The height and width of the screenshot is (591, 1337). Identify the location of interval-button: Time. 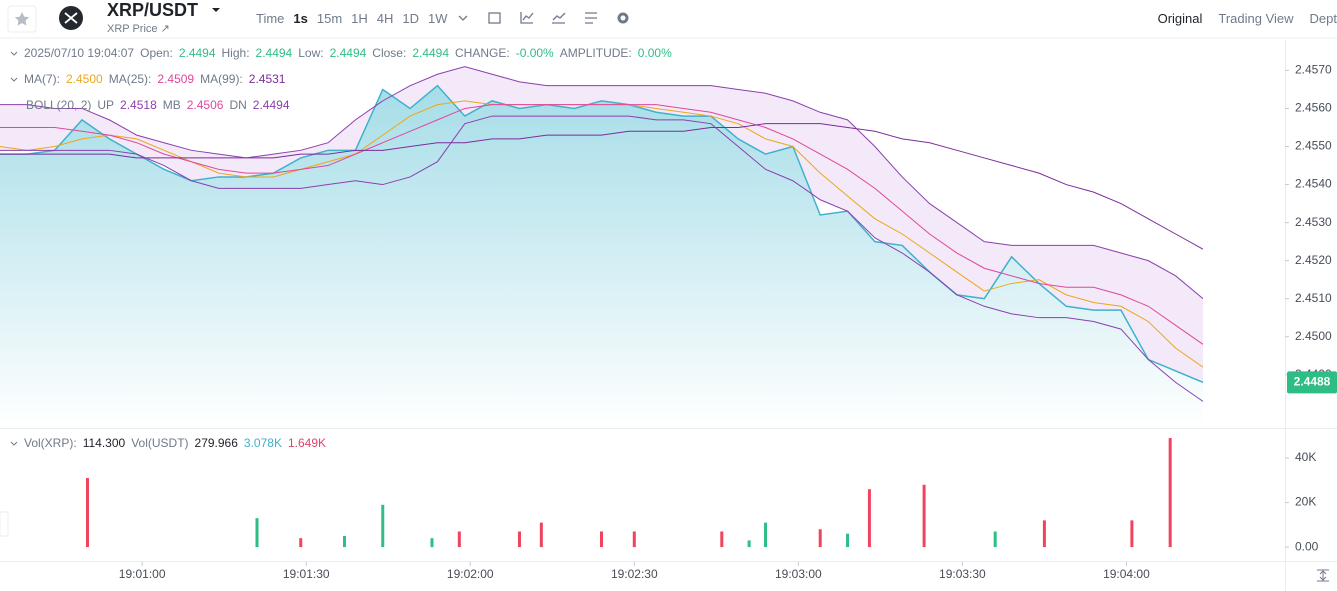
(270, 18).